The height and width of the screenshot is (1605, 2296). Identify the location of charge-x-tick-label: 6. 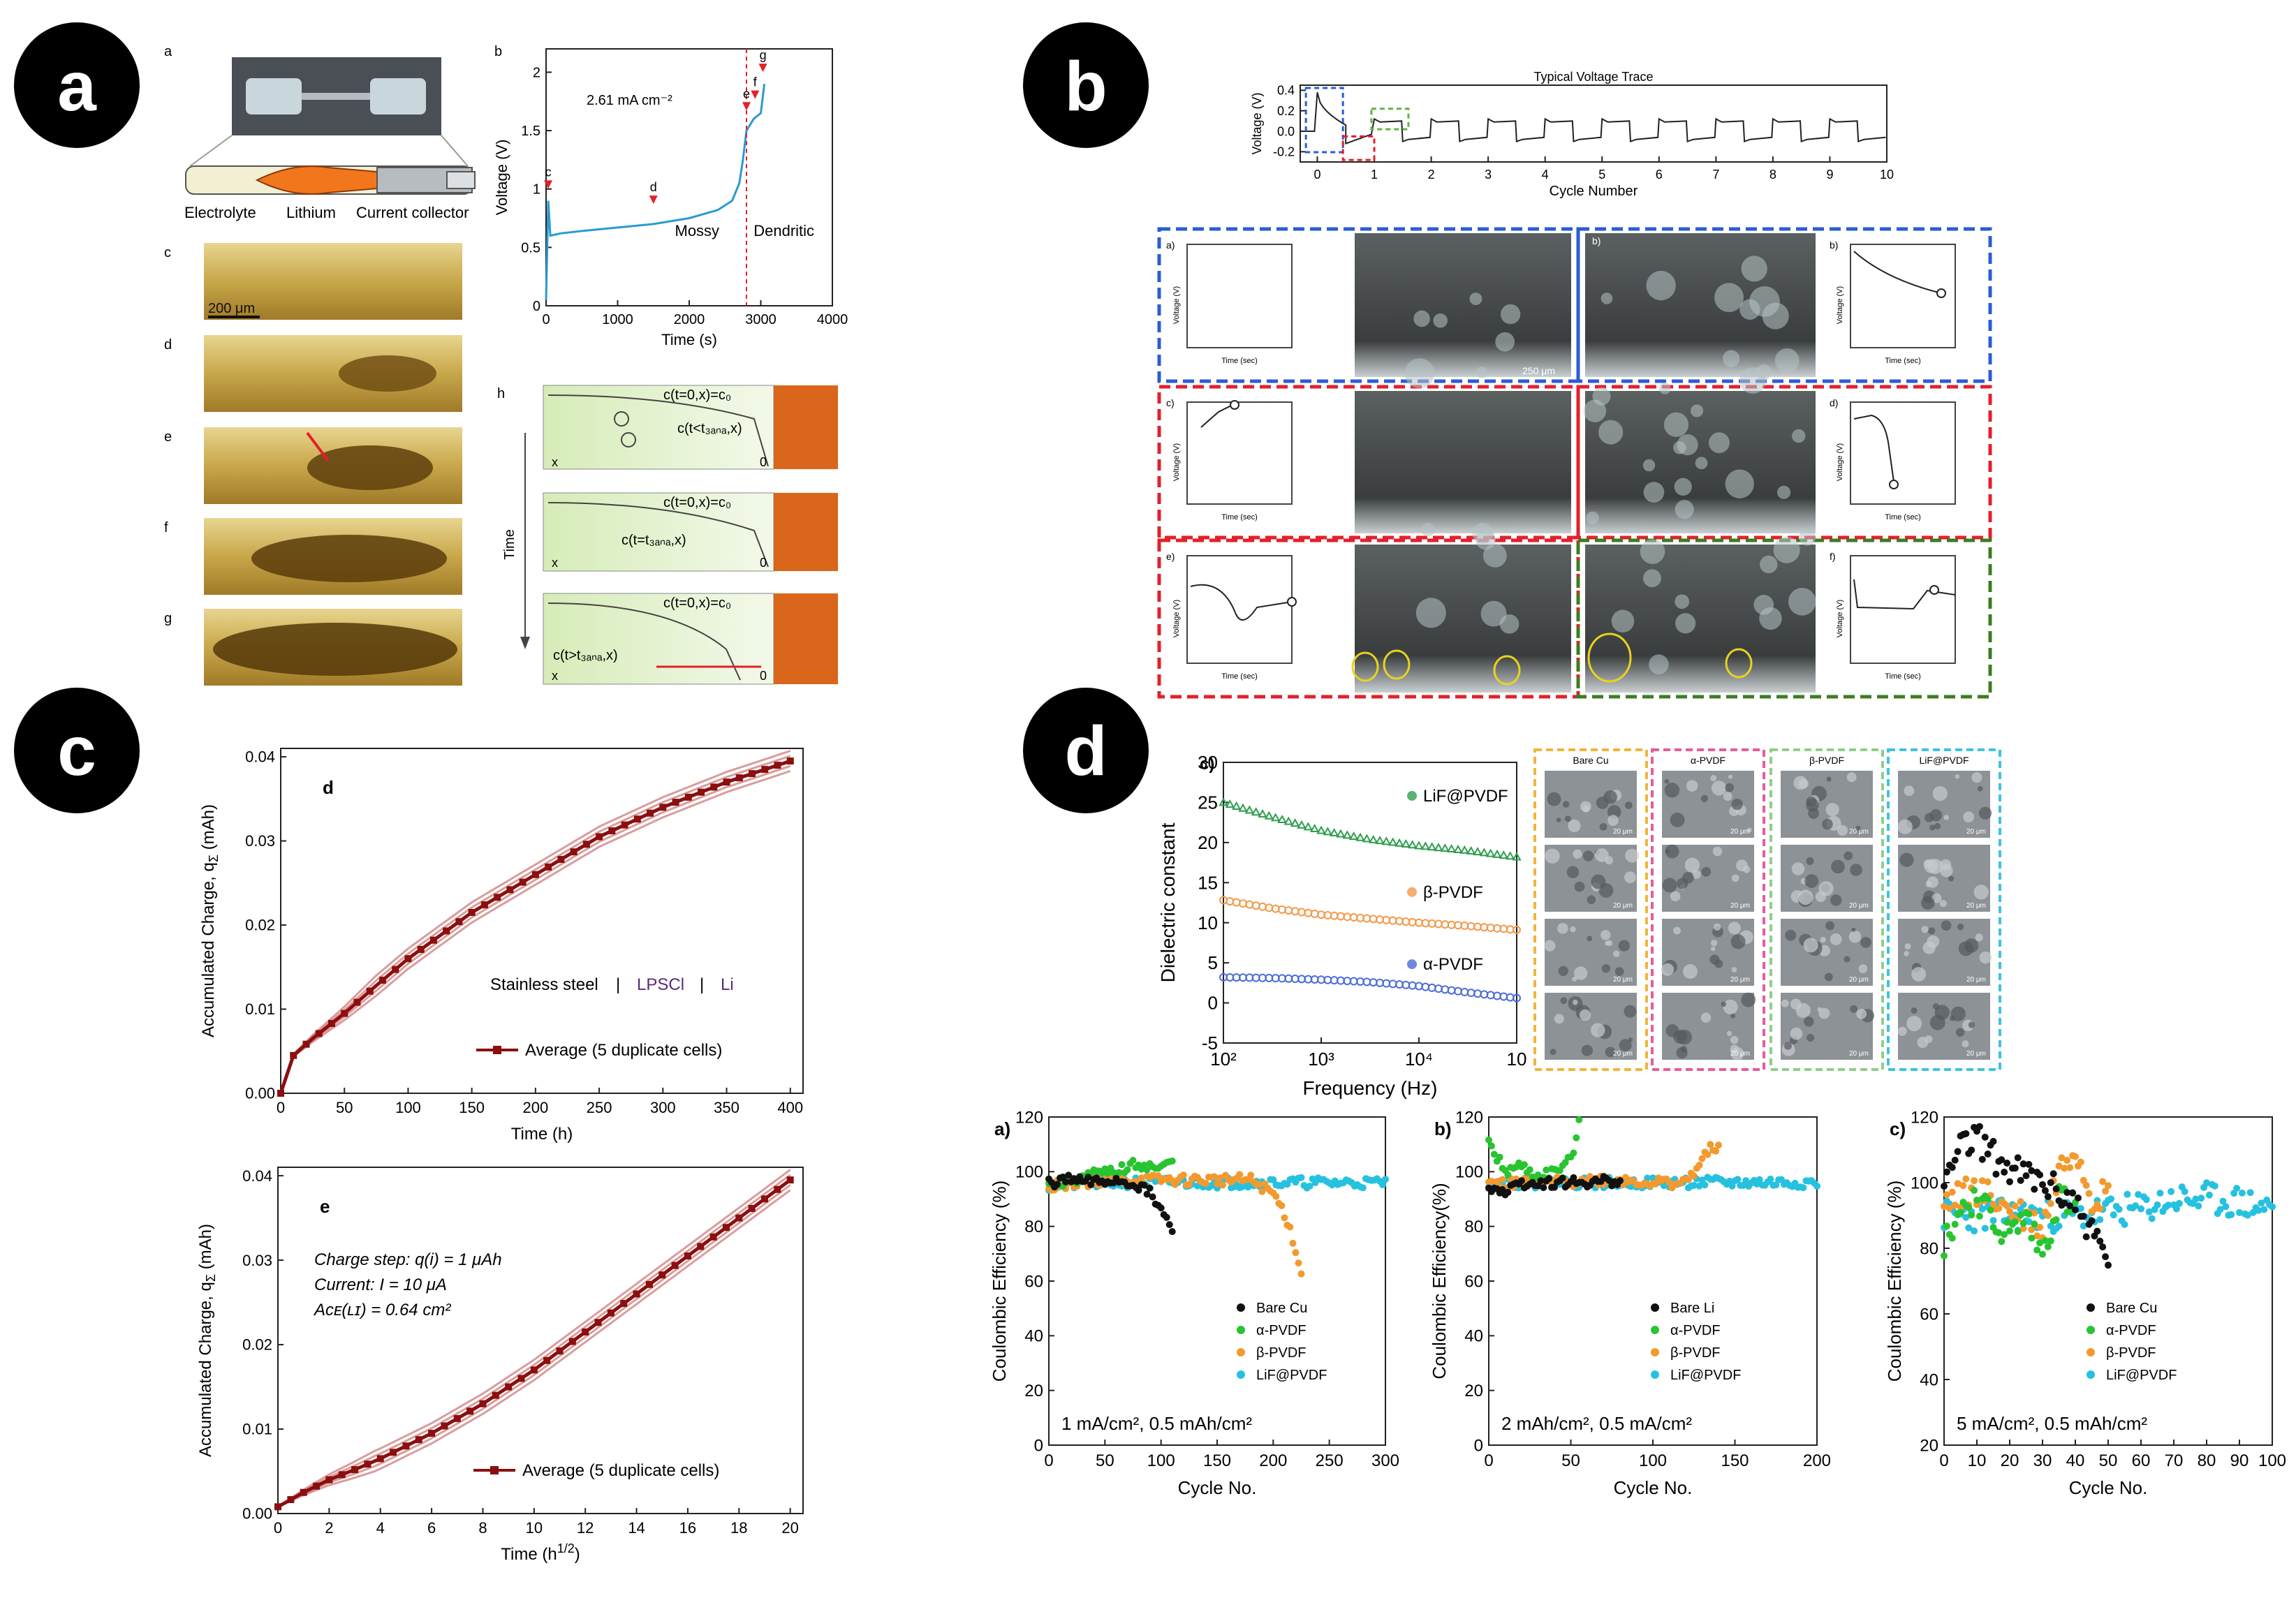
(432, 1528).